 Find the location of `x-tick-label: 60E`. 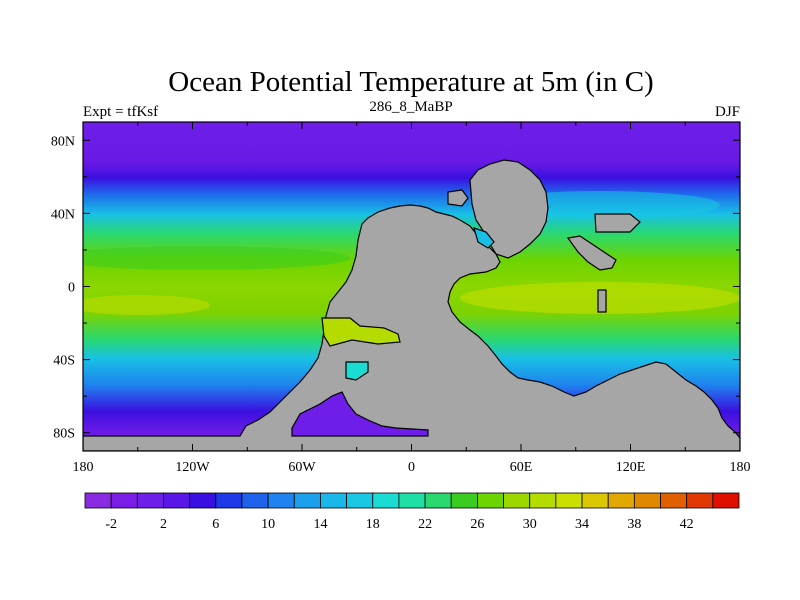

x-tick-label: 60E is located at coordinates (521, 467).